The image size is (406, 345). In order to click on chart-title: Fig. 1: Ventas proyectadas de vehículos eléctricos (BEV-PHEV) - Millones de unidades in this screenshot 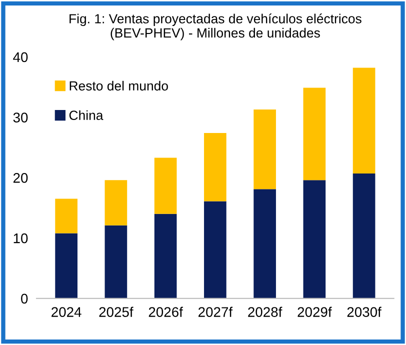, I will do `click(216, 27)`.